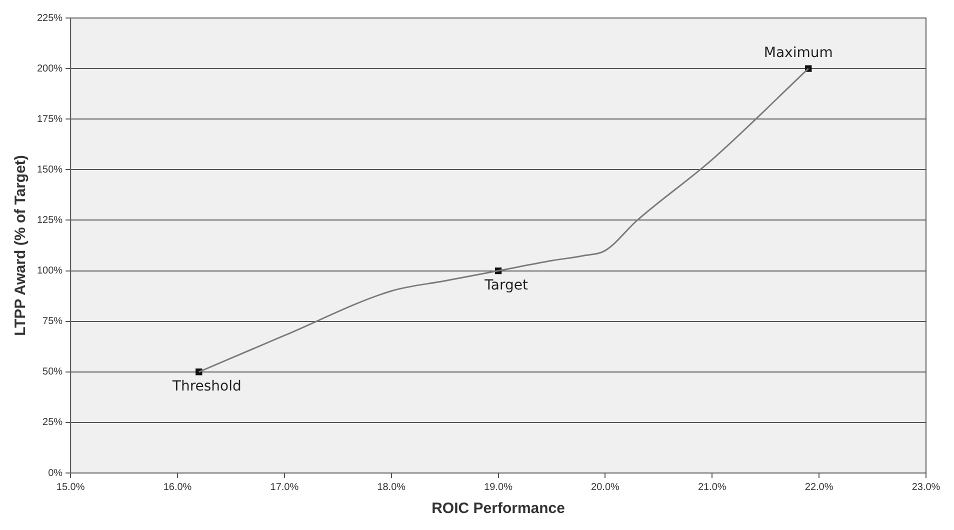 The width and height of the screenshot is (954, 530). Describe the element at coordinates (284, 487) in the screenshot. I see `x-tick-label: 17.0%` at that location.